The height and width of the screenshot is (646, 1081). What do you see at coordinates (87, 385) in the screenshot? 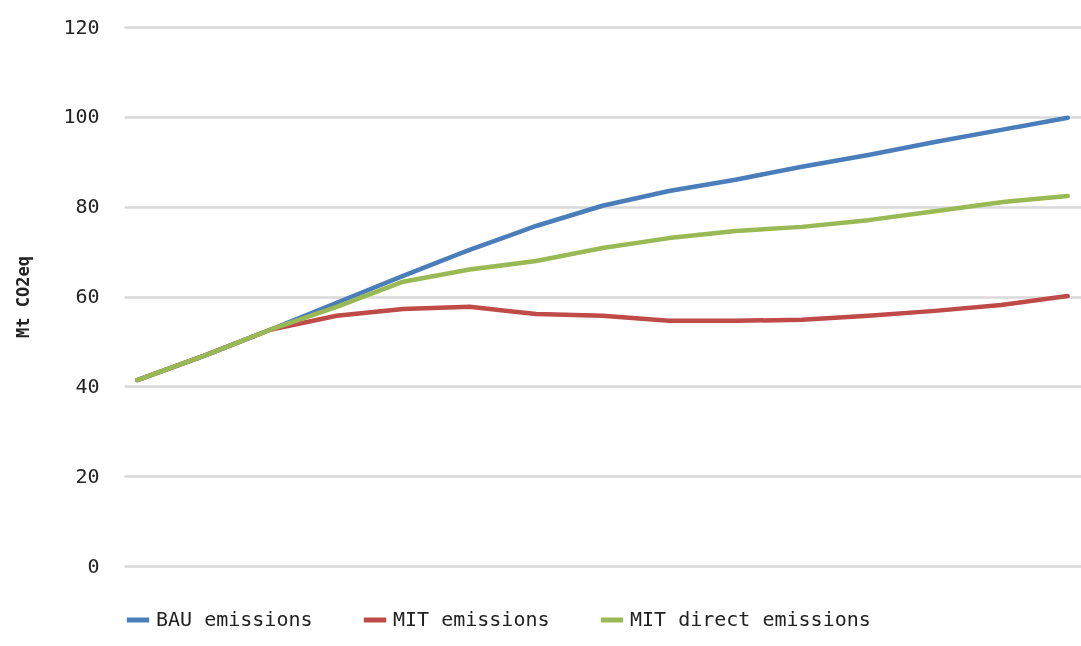
I see `y-tick-label: 40` at bounding box center [87, 385].